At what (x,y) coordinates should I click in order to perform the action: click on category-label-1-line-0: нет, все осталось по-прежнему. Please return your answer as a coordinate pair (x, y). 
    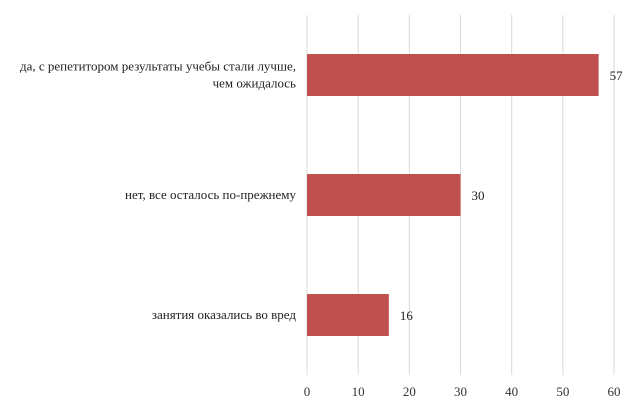
    Looking at the image, I should click on (210, 194).